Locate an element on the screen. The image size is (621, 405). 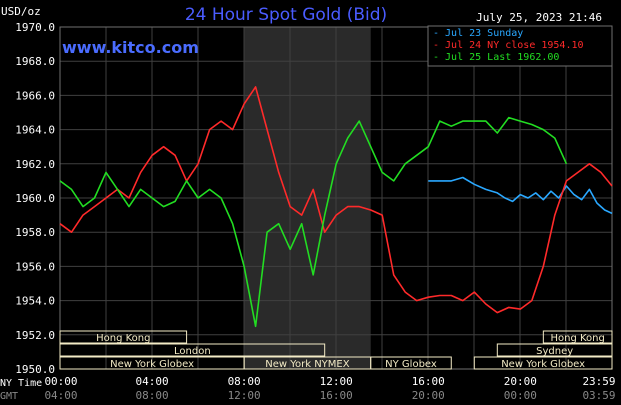
gmt-tick-label: 00:00 is located at coordinates (520, 395).